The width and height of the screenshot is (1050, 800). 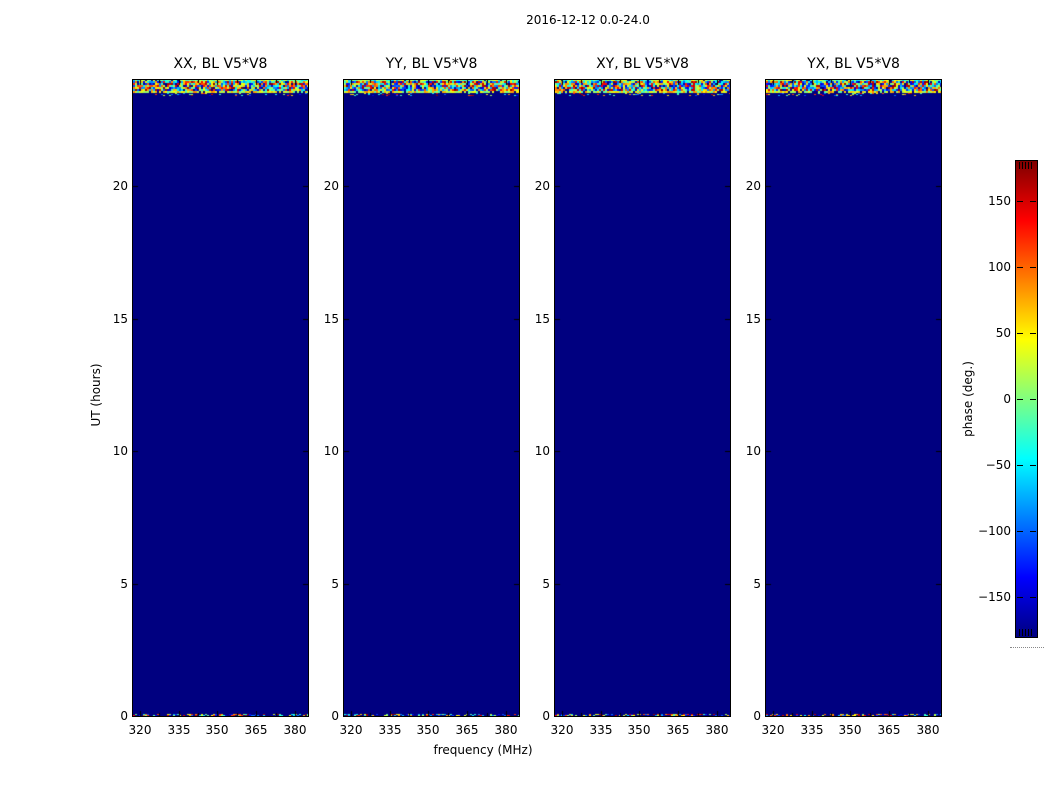 I want to click on colorbar-tick-label: −100, so click(x=994, y=531).